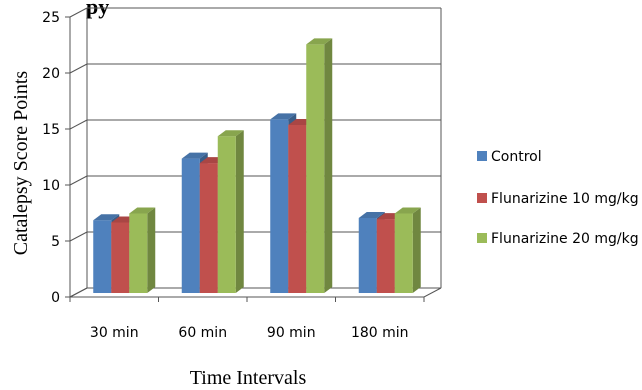 The height and width of the screenshot is (390, 642). I want to click on x-axis-title: Time Intervals, so click(248, 378).